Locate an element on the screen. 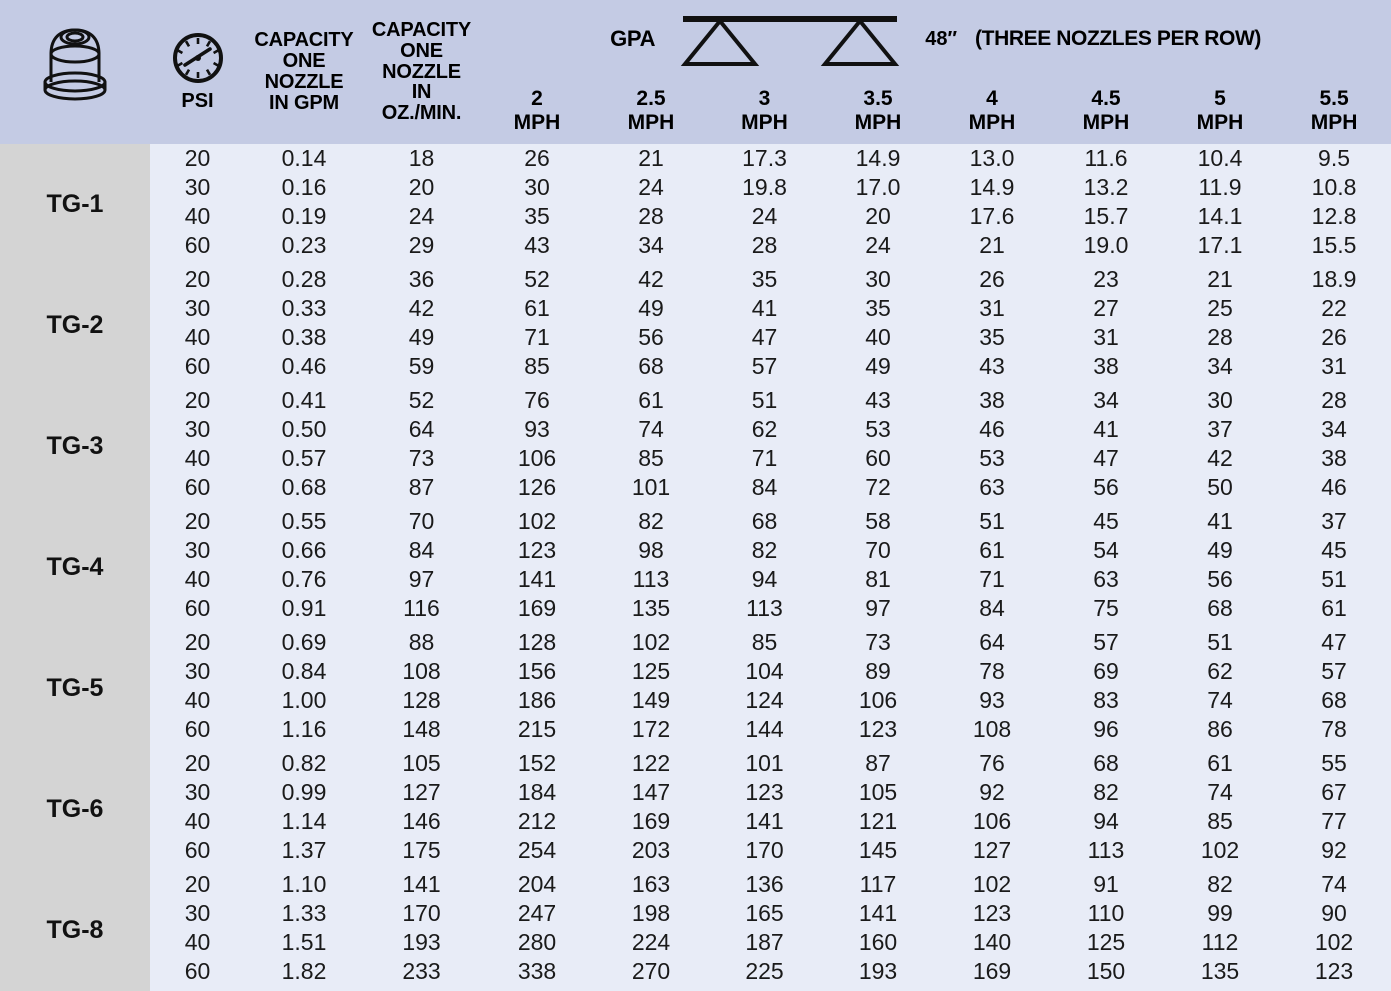 The height and width of the screenshot is (991, 1391). table-row: 30 0.99 127 184 147 123 105 92 82 74 67 is located at coordinates (770, 792).